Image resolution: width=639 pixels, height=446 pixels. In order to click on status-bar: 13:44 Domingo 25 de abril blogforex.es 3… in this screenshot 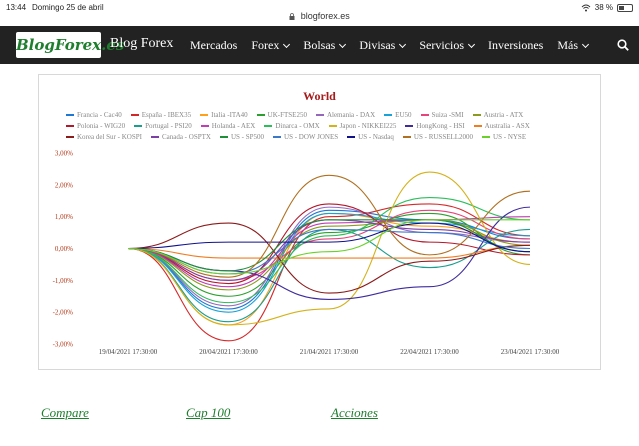, I will do `click(319, 13)`.